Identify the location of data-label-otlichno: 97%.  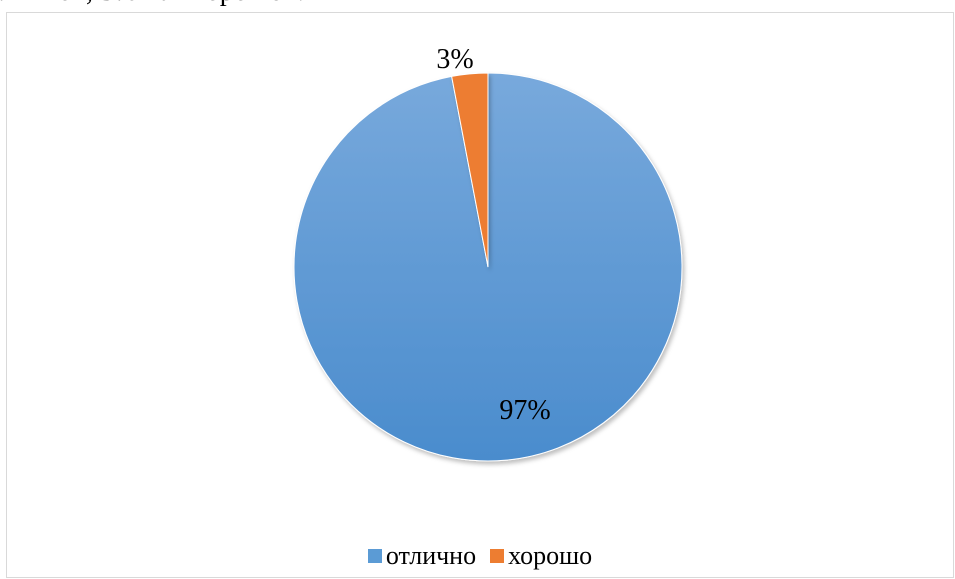
(524, 410).